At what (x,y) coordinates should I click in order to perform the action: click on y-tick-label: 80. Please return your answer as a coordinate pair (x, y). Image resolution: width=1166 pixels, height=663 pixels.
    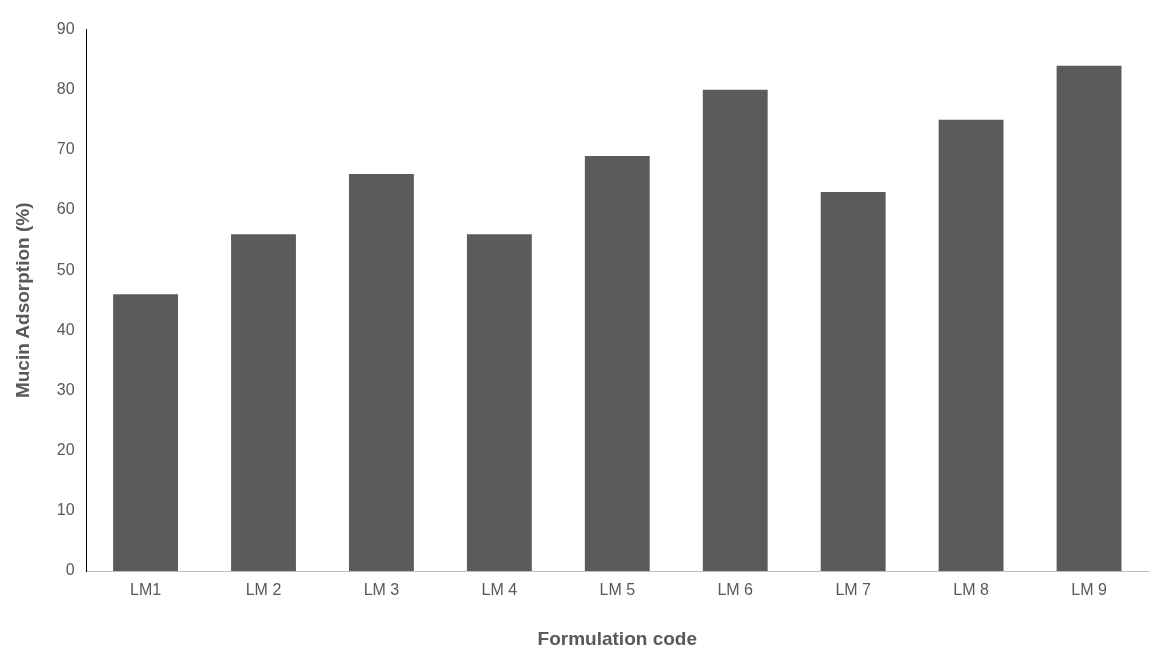
    Looking at the image, I should click on (65, 89).